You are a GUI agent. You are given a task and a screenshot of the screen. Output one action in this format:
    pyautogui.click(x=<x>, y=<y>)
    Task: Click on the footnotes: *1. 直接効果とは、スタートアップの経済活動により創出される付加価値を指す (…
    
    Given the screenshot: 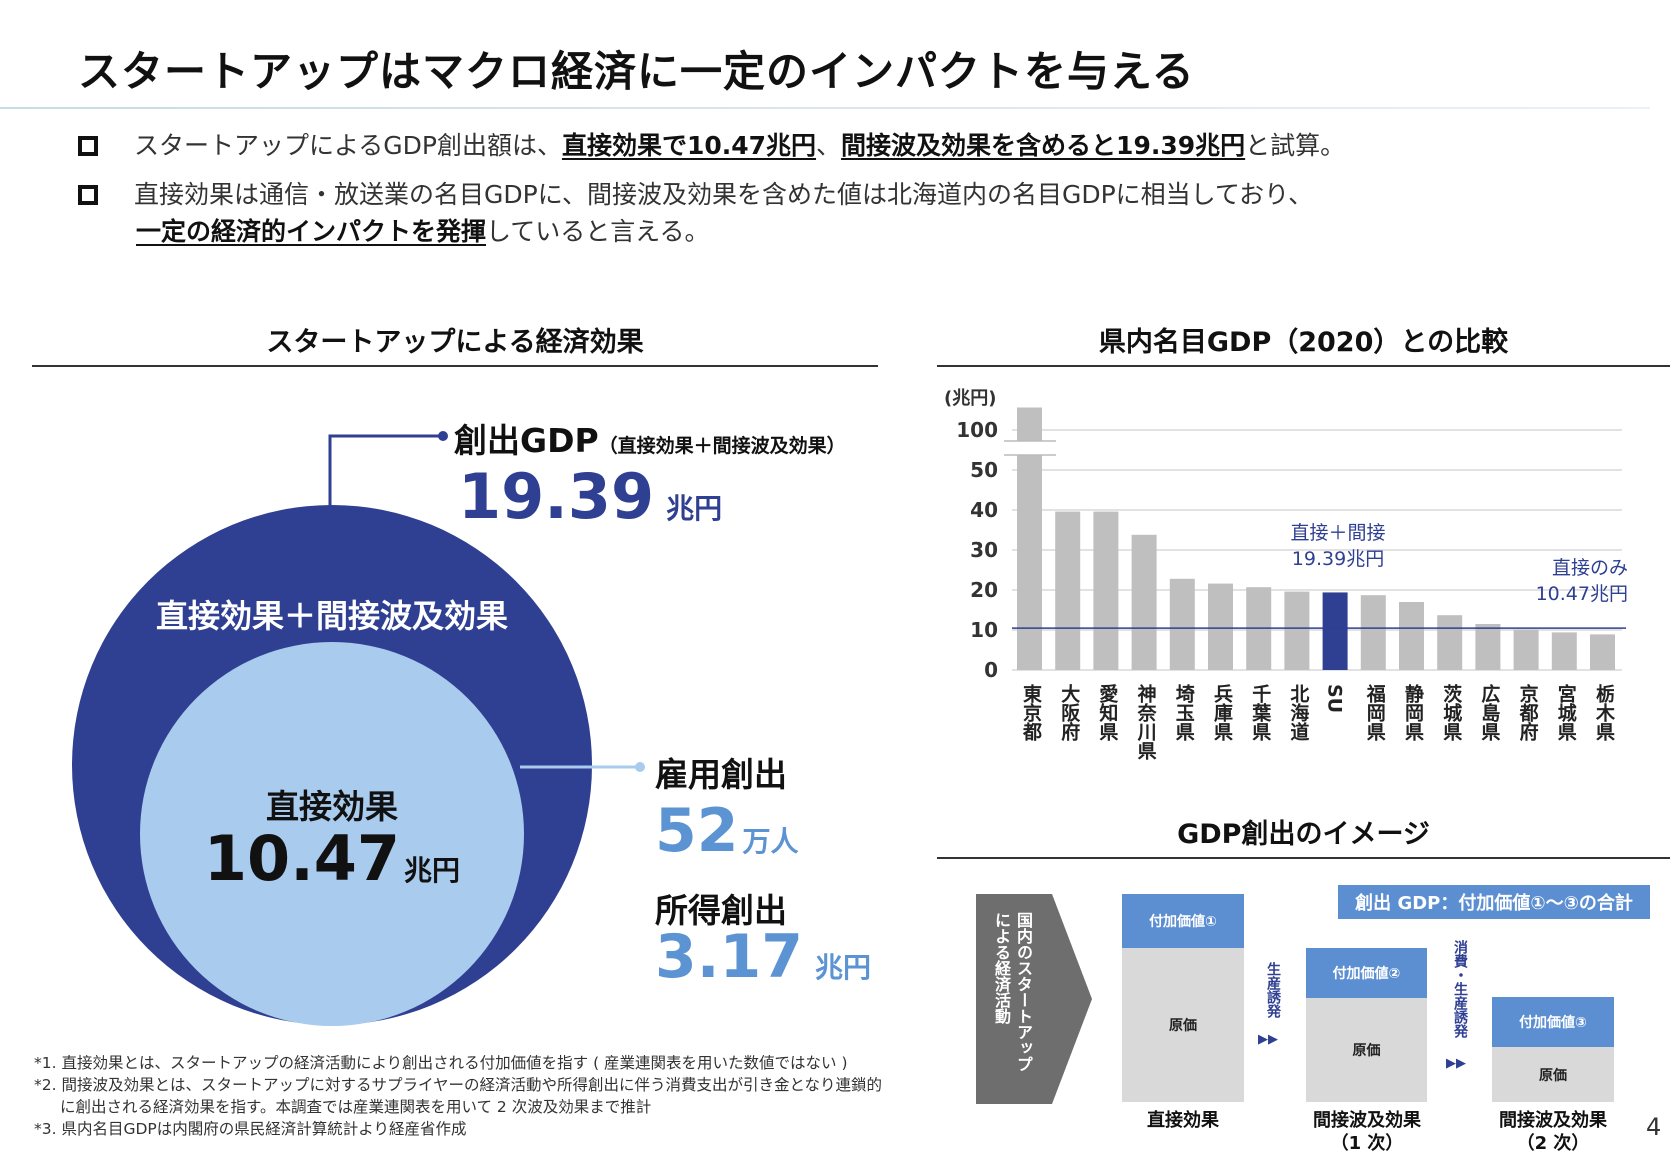 What is the action you would take?
    pyautogui.click(x=464, y=1096)
    